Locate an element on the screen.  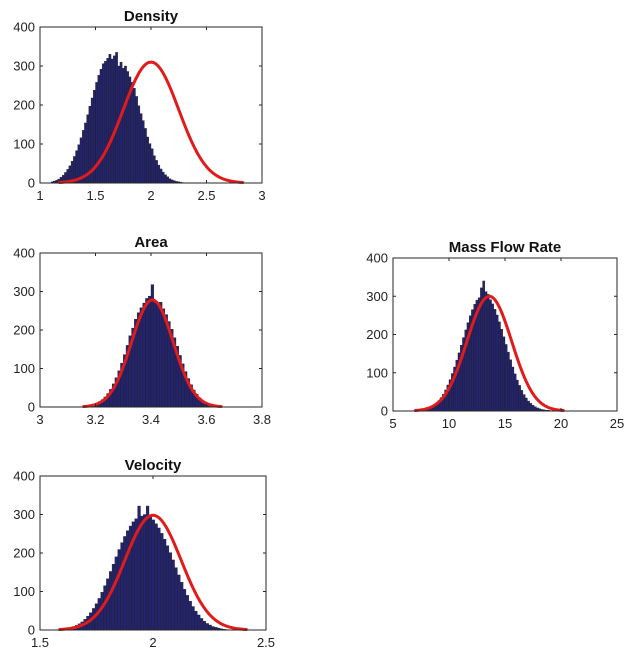
x-tick-label: 15 is located at coordinates (505, 423).